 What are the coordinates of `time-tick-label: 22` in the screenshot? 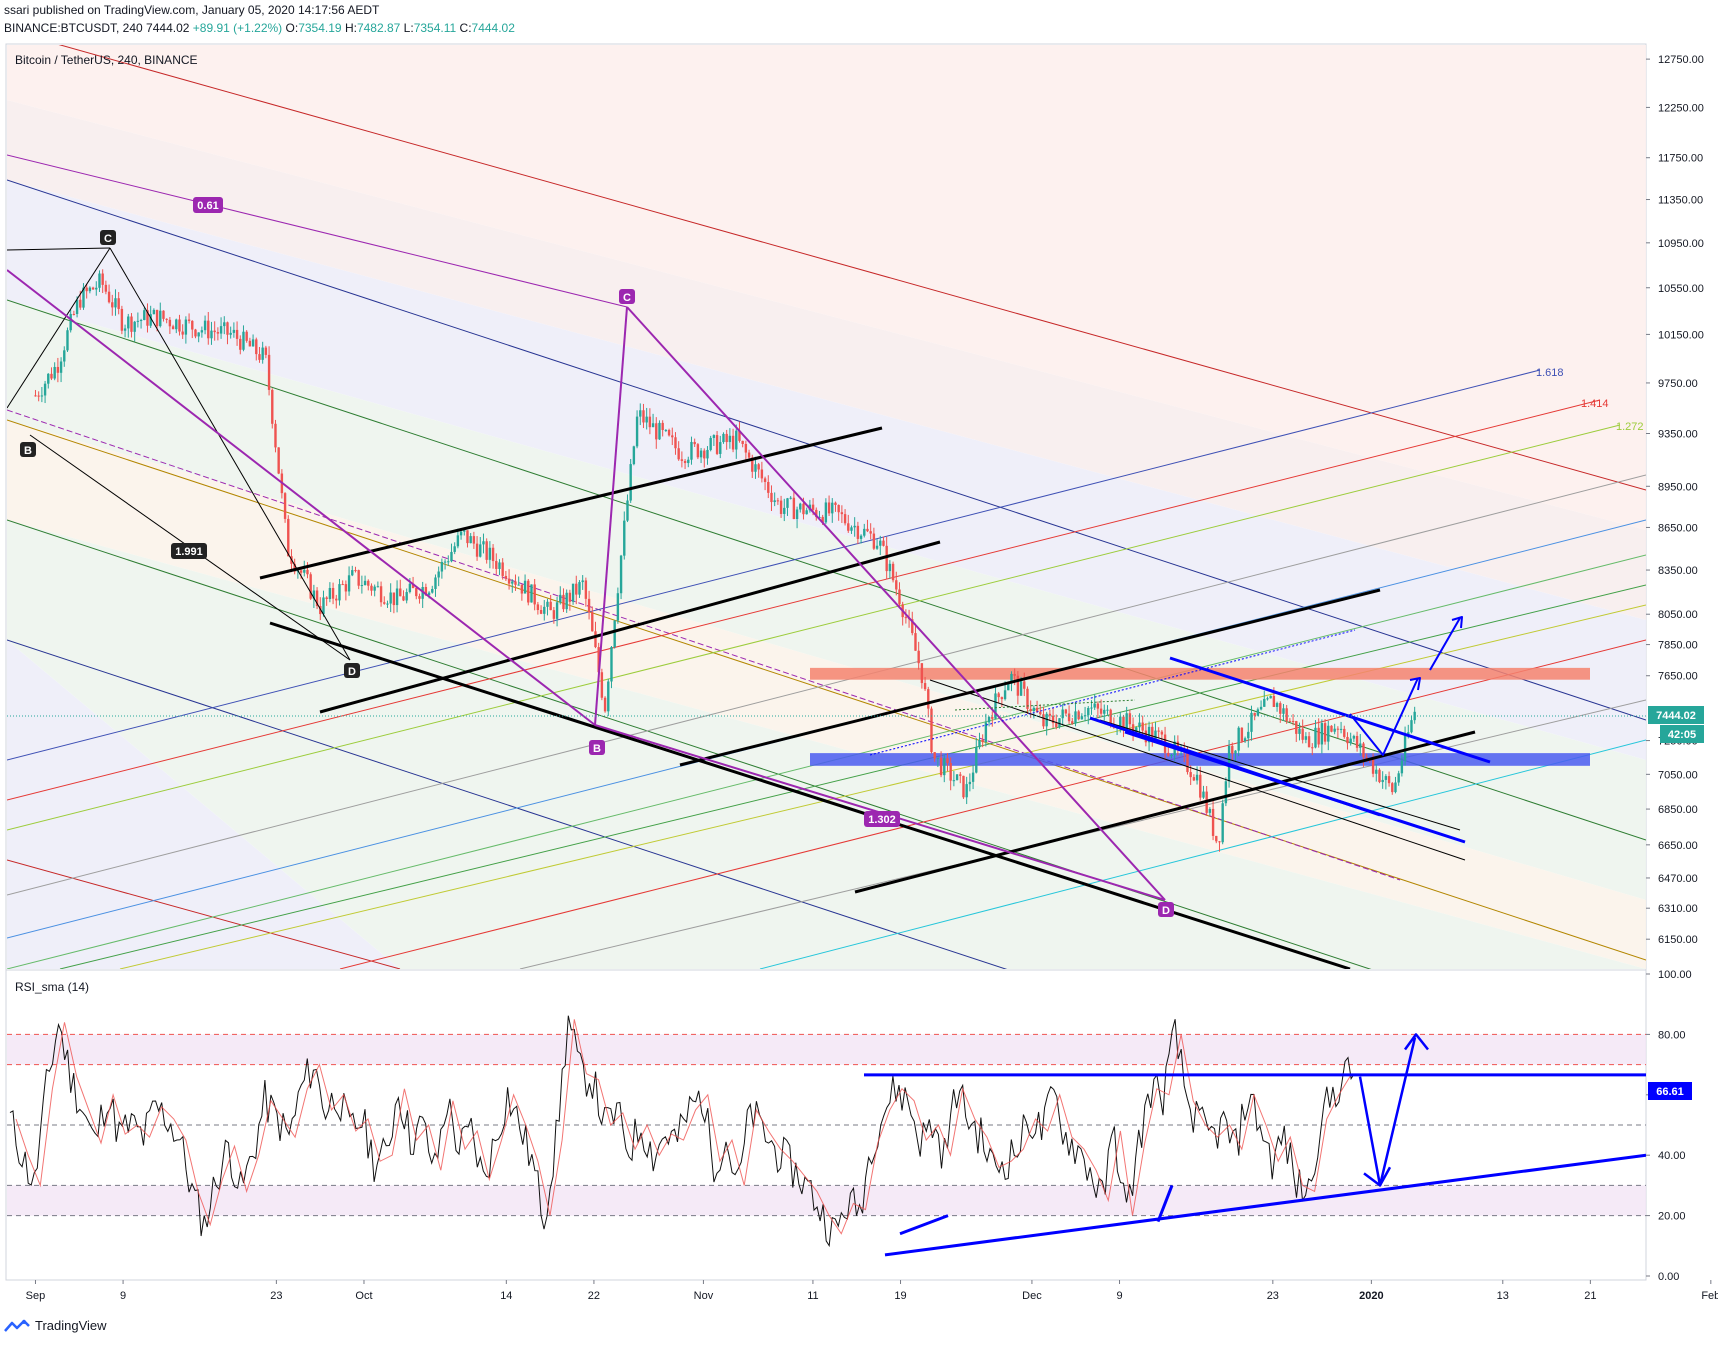 It's located at (594, 1296).